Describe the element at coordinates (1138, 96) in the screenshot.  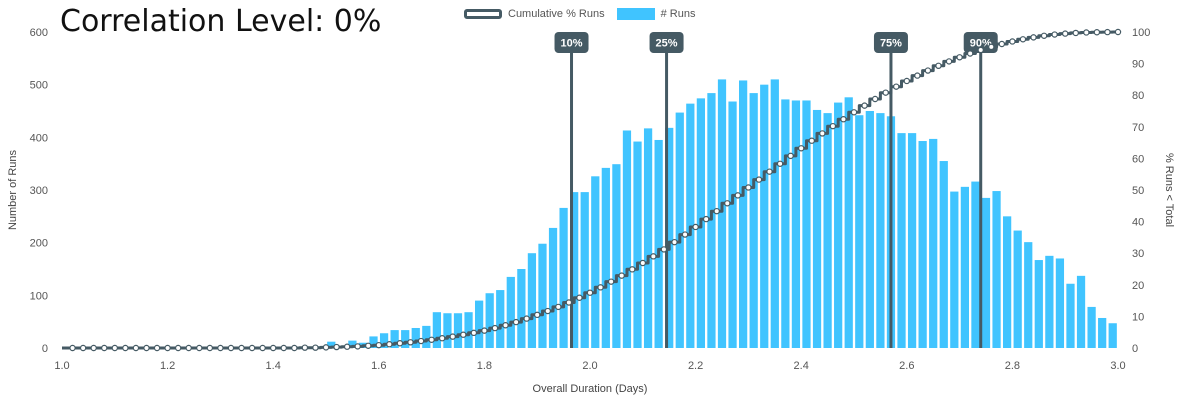
I see `y2-tick-label: 80` at that location.